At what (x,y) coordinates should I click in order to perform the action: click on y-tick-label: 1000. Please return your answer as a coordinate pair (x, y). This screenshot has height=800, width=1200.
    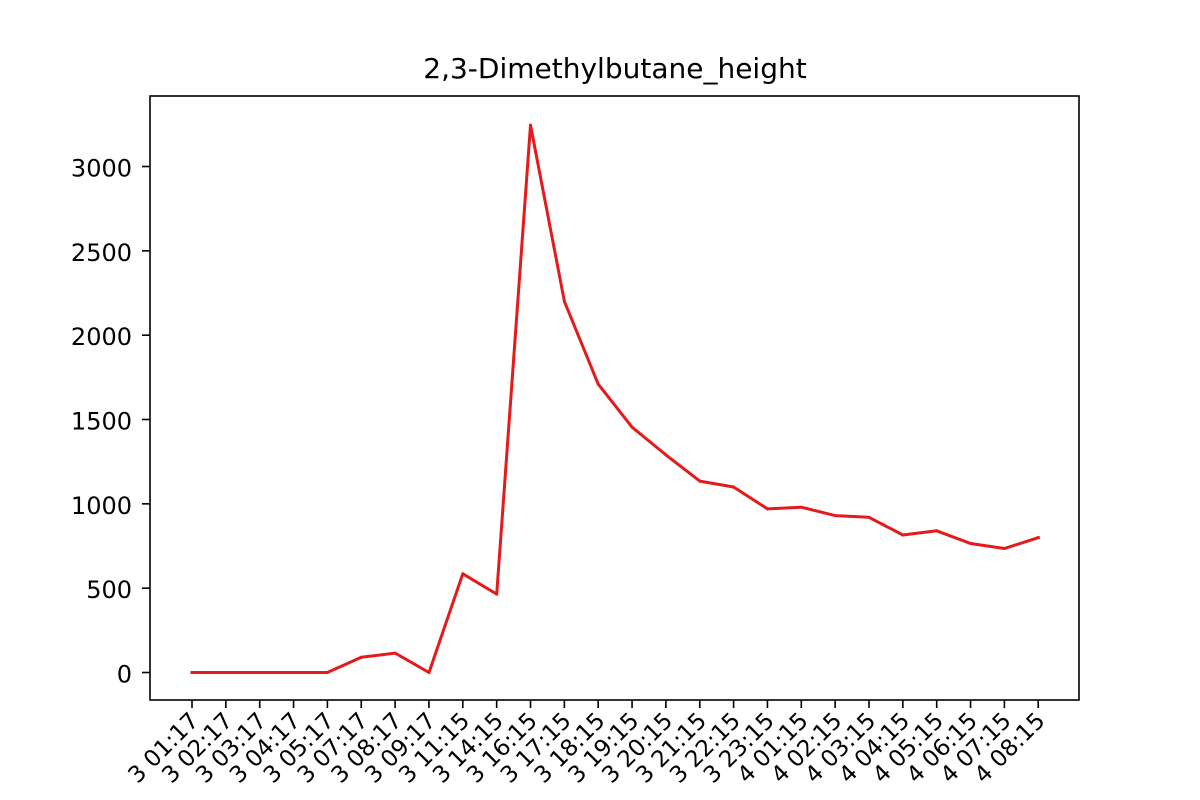
    Looking at the image, I should click on (101, 506).